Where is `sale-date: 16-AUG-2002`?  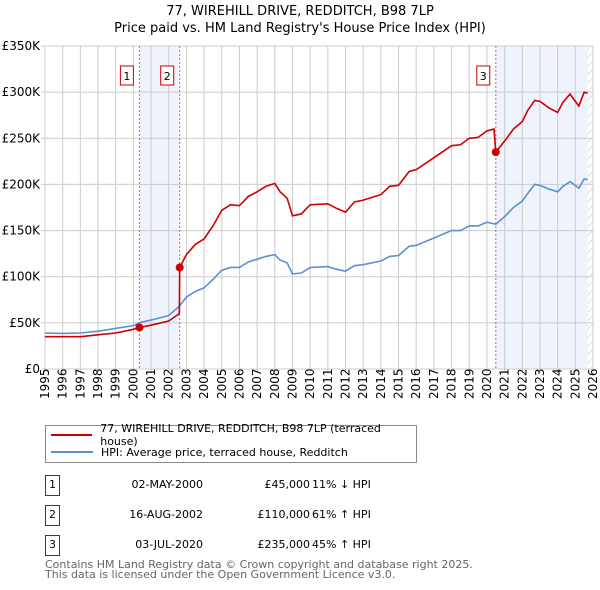 sale-date: 16-AUG-2002 is located at coordinates (166, 514).